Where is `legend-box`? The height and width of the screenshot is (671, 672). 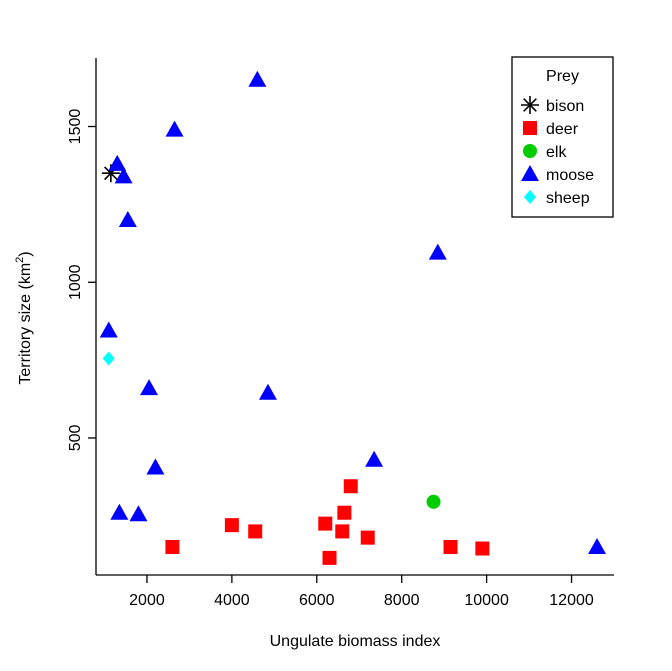 legend-box is located at coordinates (562, 137).